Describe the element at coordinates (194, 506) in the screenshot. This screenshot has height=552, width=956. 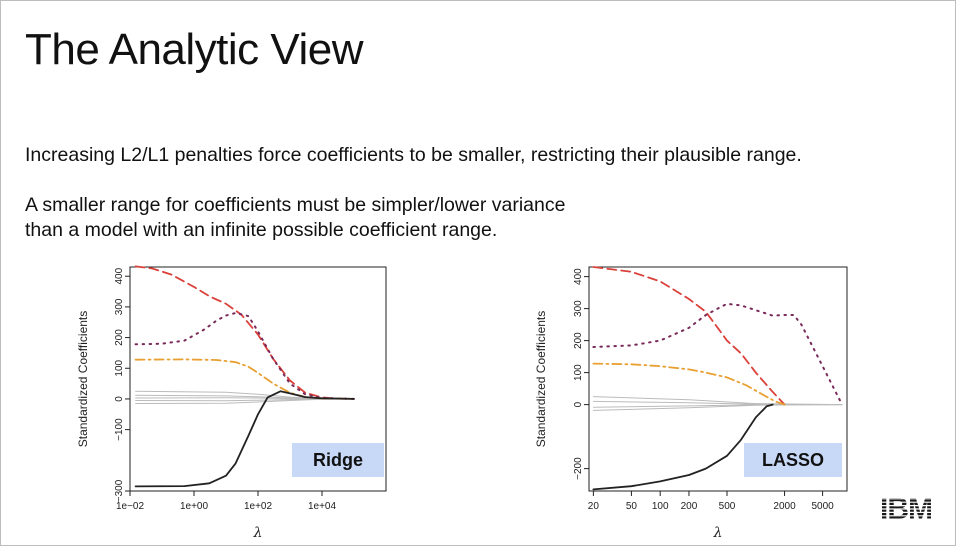
I see `x-tick-label: 1e+00` at that location.